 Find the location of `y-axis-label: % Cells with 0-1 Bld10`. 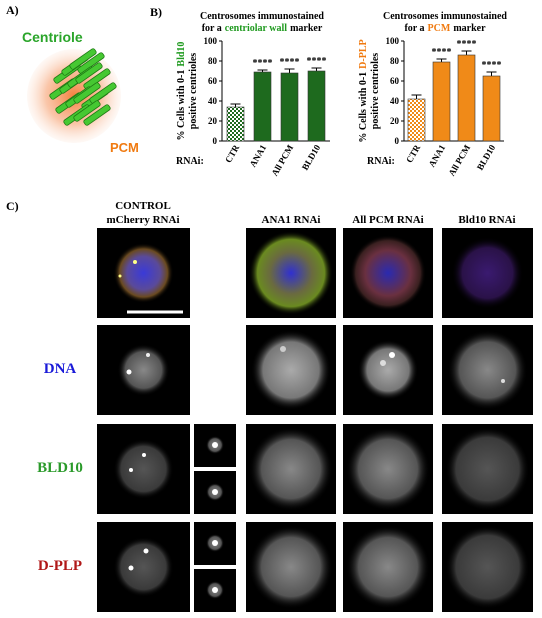

y-axis-label: % Cells with 0-1 Bld10 is located at coordinates (181, 91).